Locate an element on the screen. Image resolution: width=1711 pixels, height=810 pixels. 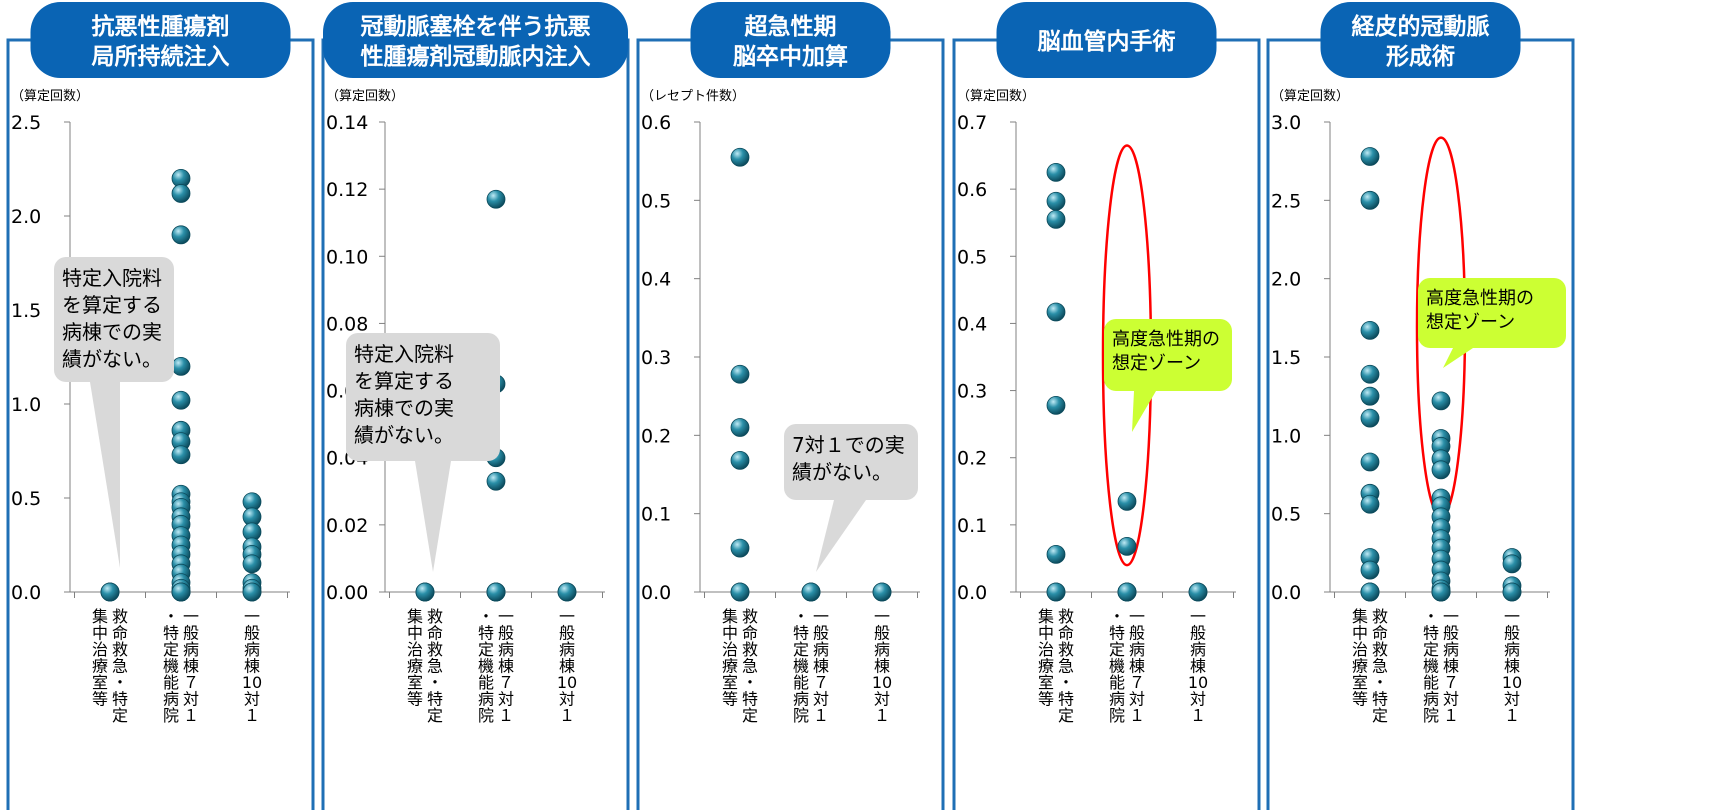
y-tick-label: 1.0 is located at coordinates (1286, 436).